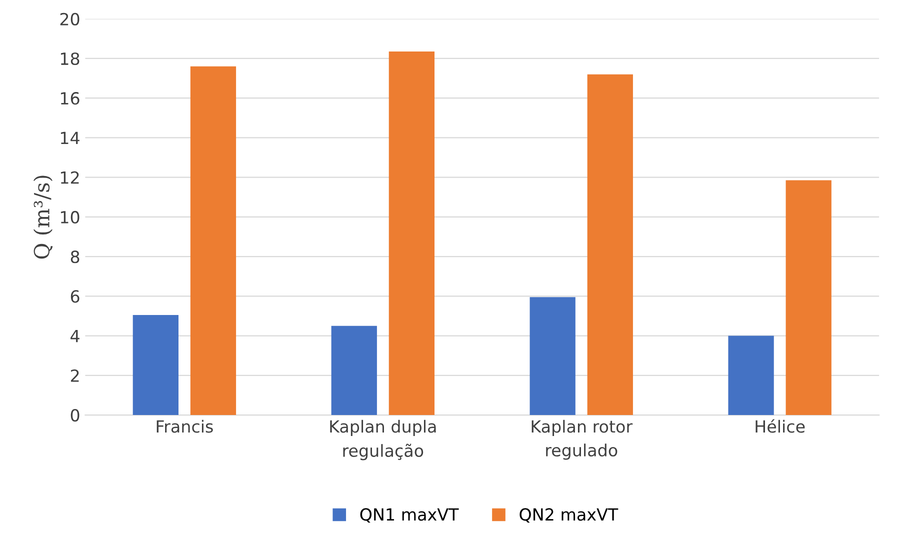 The image size is (897, 539). What do you see at coordinates (70, 98) in the screenshot?
I see `y-tick-label: 16` at bounding box center [70, 98].